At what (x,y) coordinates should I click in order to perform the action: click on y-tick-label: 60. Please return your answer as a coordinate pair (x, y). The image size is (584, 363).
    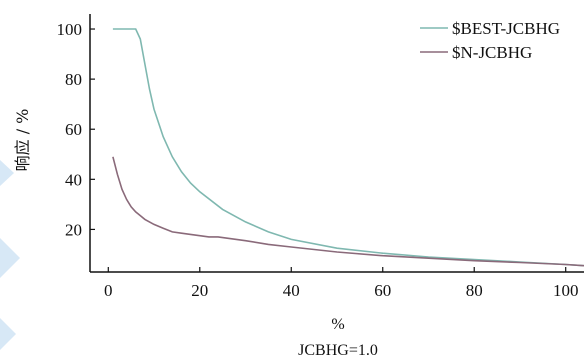
    Looking at the image, I should click on (73, 129).